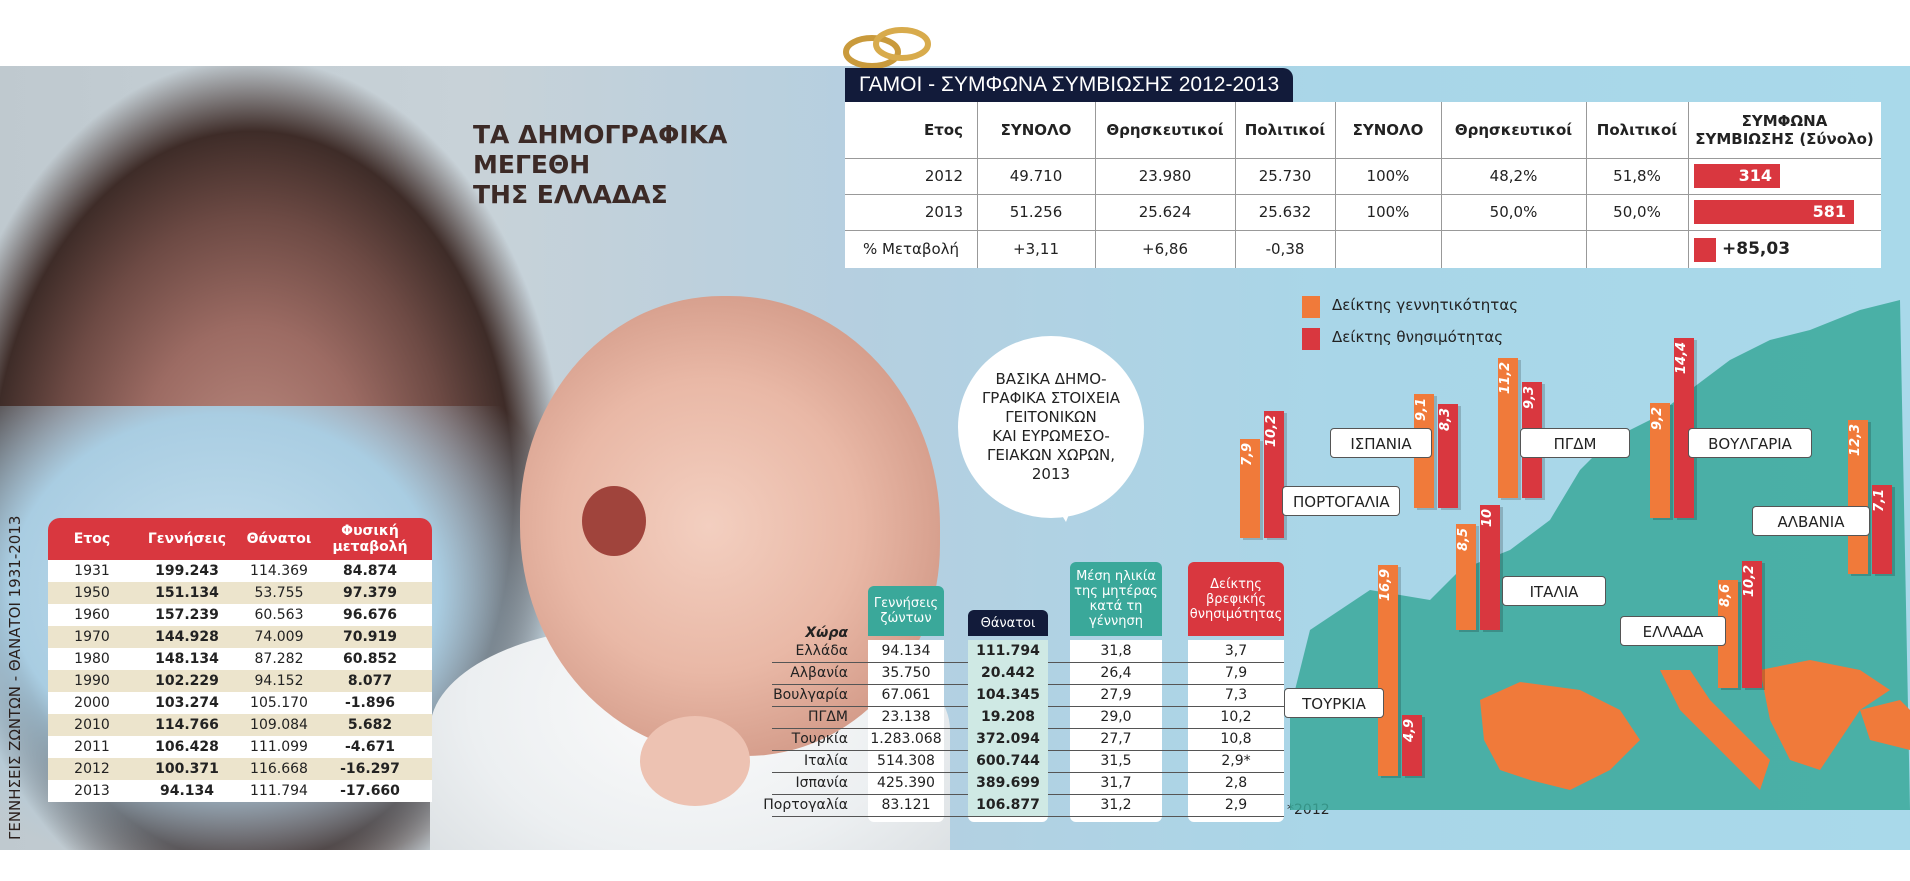  Describe the element at coordinates (1487, 518) in the screenshot. I see `map-bar-label: 10` at that location.